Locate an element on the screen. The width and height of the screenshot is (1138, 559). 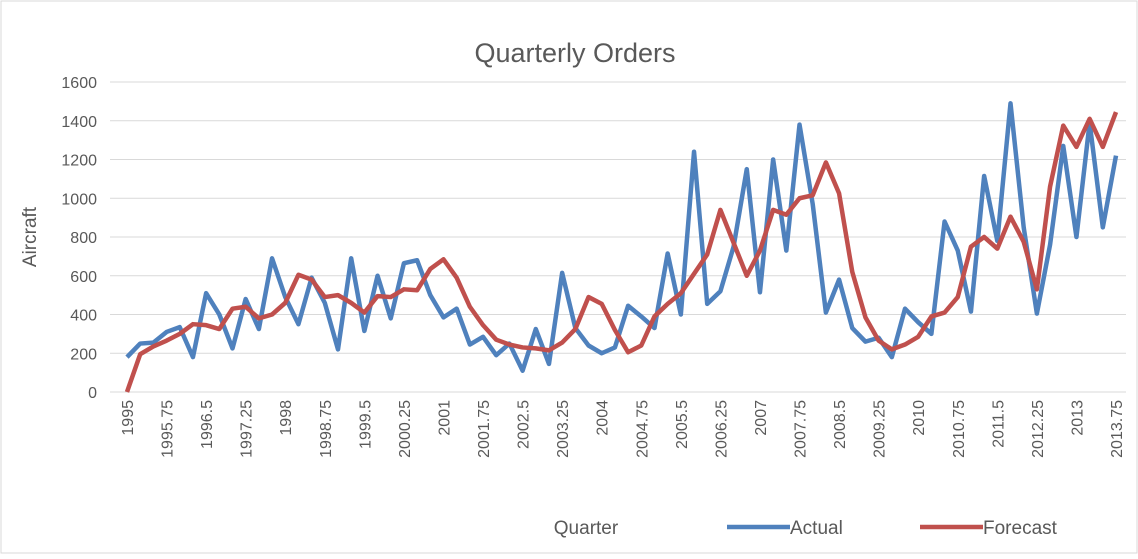
y-tick-label: 1200 is located at coordinates (79, 161).